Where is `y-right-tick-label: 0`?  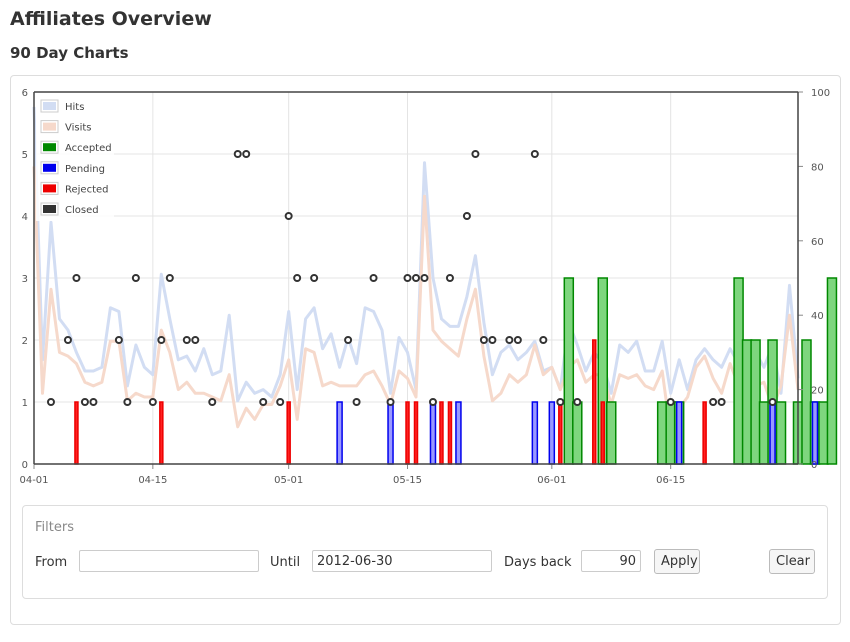
y-right-tick-label: 0 is located at coordinates (814, 465).